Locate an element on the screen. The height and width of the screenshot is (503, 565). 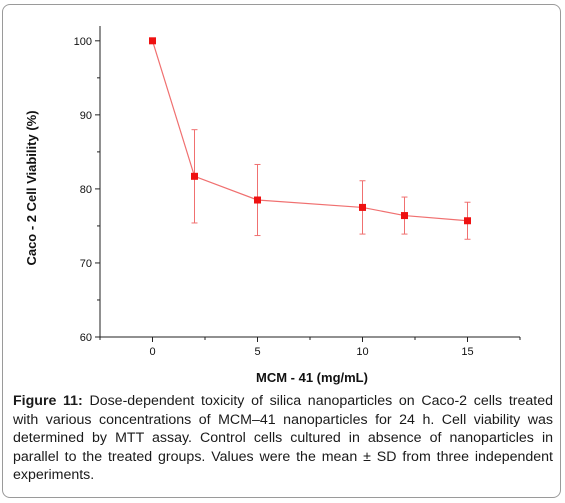
y-tick-label: 60 is located at coordinates (86, 338).